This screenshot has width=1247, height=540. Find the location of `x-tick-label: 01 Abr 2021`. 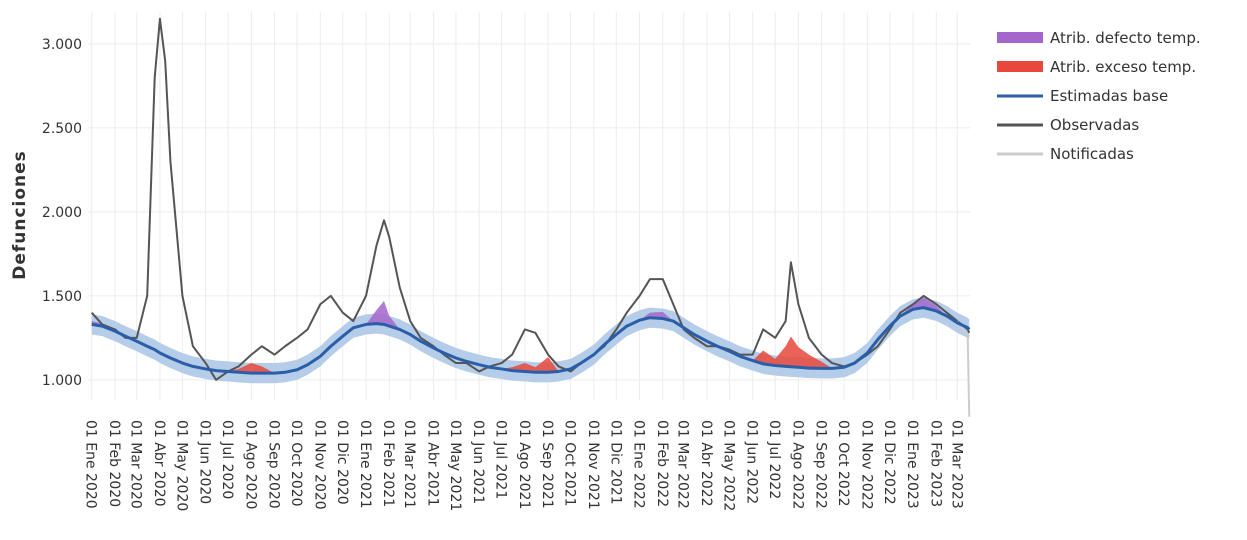

x-tick-label: 01 Abr 2021 is located at coordinates (432, 463).